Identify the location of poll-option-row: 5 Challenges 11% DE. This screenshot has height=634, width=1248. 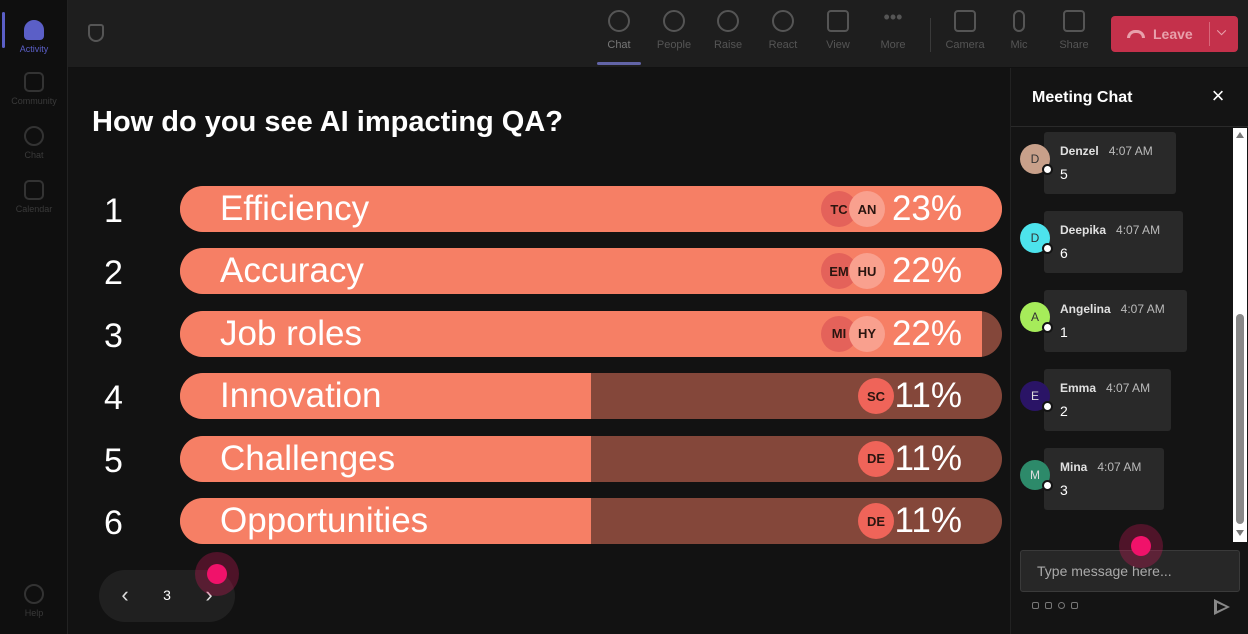
(539, 459).